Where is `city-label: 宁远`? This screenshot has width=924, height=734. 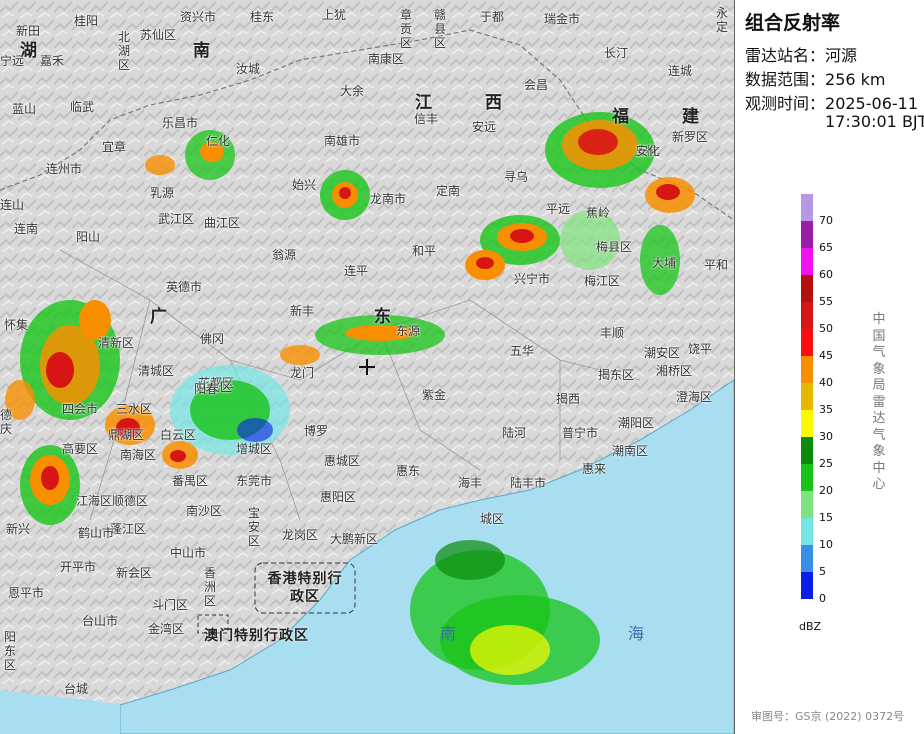 city-label: 宁远 is located at coordinates (12, 61).